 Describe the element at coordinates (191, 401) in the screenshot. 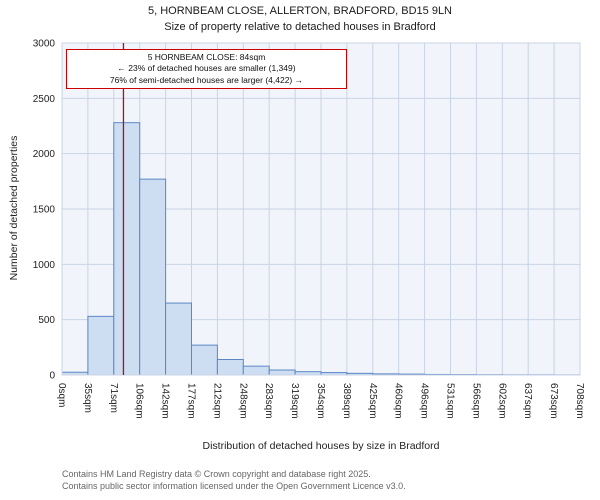

I see `x-tick-label: 177sqm` at that location.